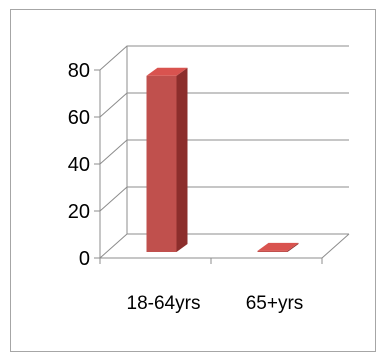 This screenshot has width=384, height=356. Describe the element at coordinates (79, 71) in the screenshot. I see `y-tick-label-80: 80` at that location.